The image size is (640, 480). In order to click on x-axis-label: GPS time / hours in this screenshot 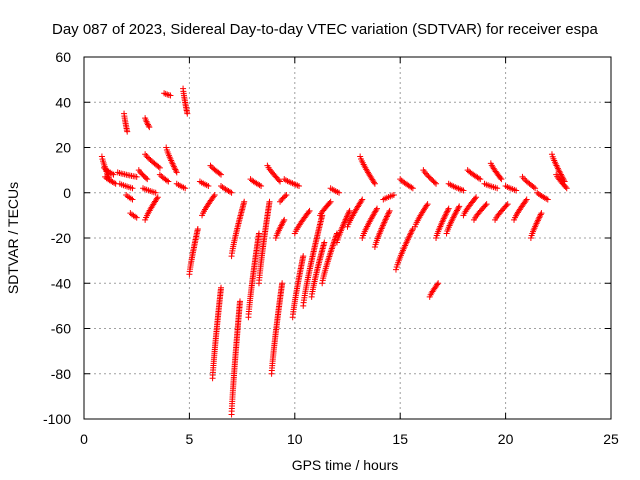, I will do `click(345, 465)`.